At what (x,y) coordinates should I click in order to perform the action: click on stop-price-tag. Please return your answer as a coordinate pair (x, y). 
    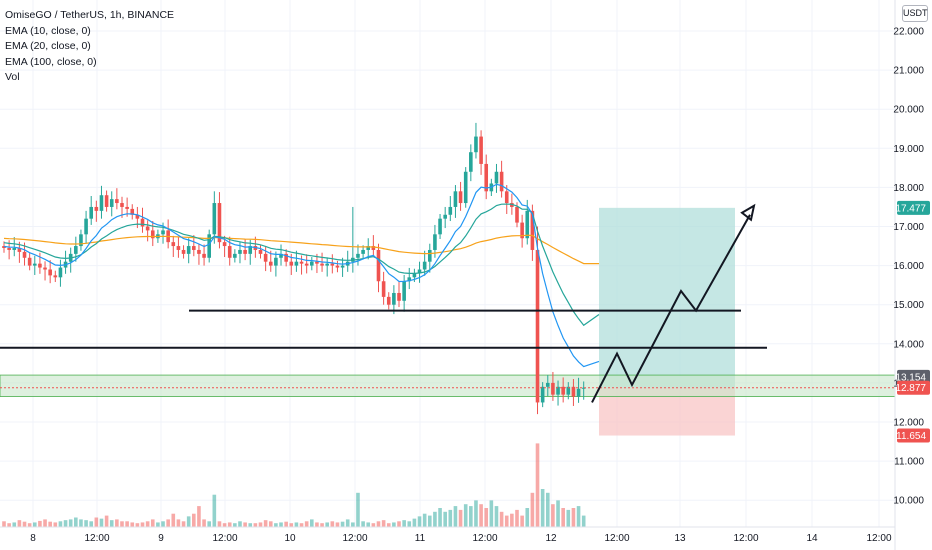
    Looking at the image, I should click on (913, 435).